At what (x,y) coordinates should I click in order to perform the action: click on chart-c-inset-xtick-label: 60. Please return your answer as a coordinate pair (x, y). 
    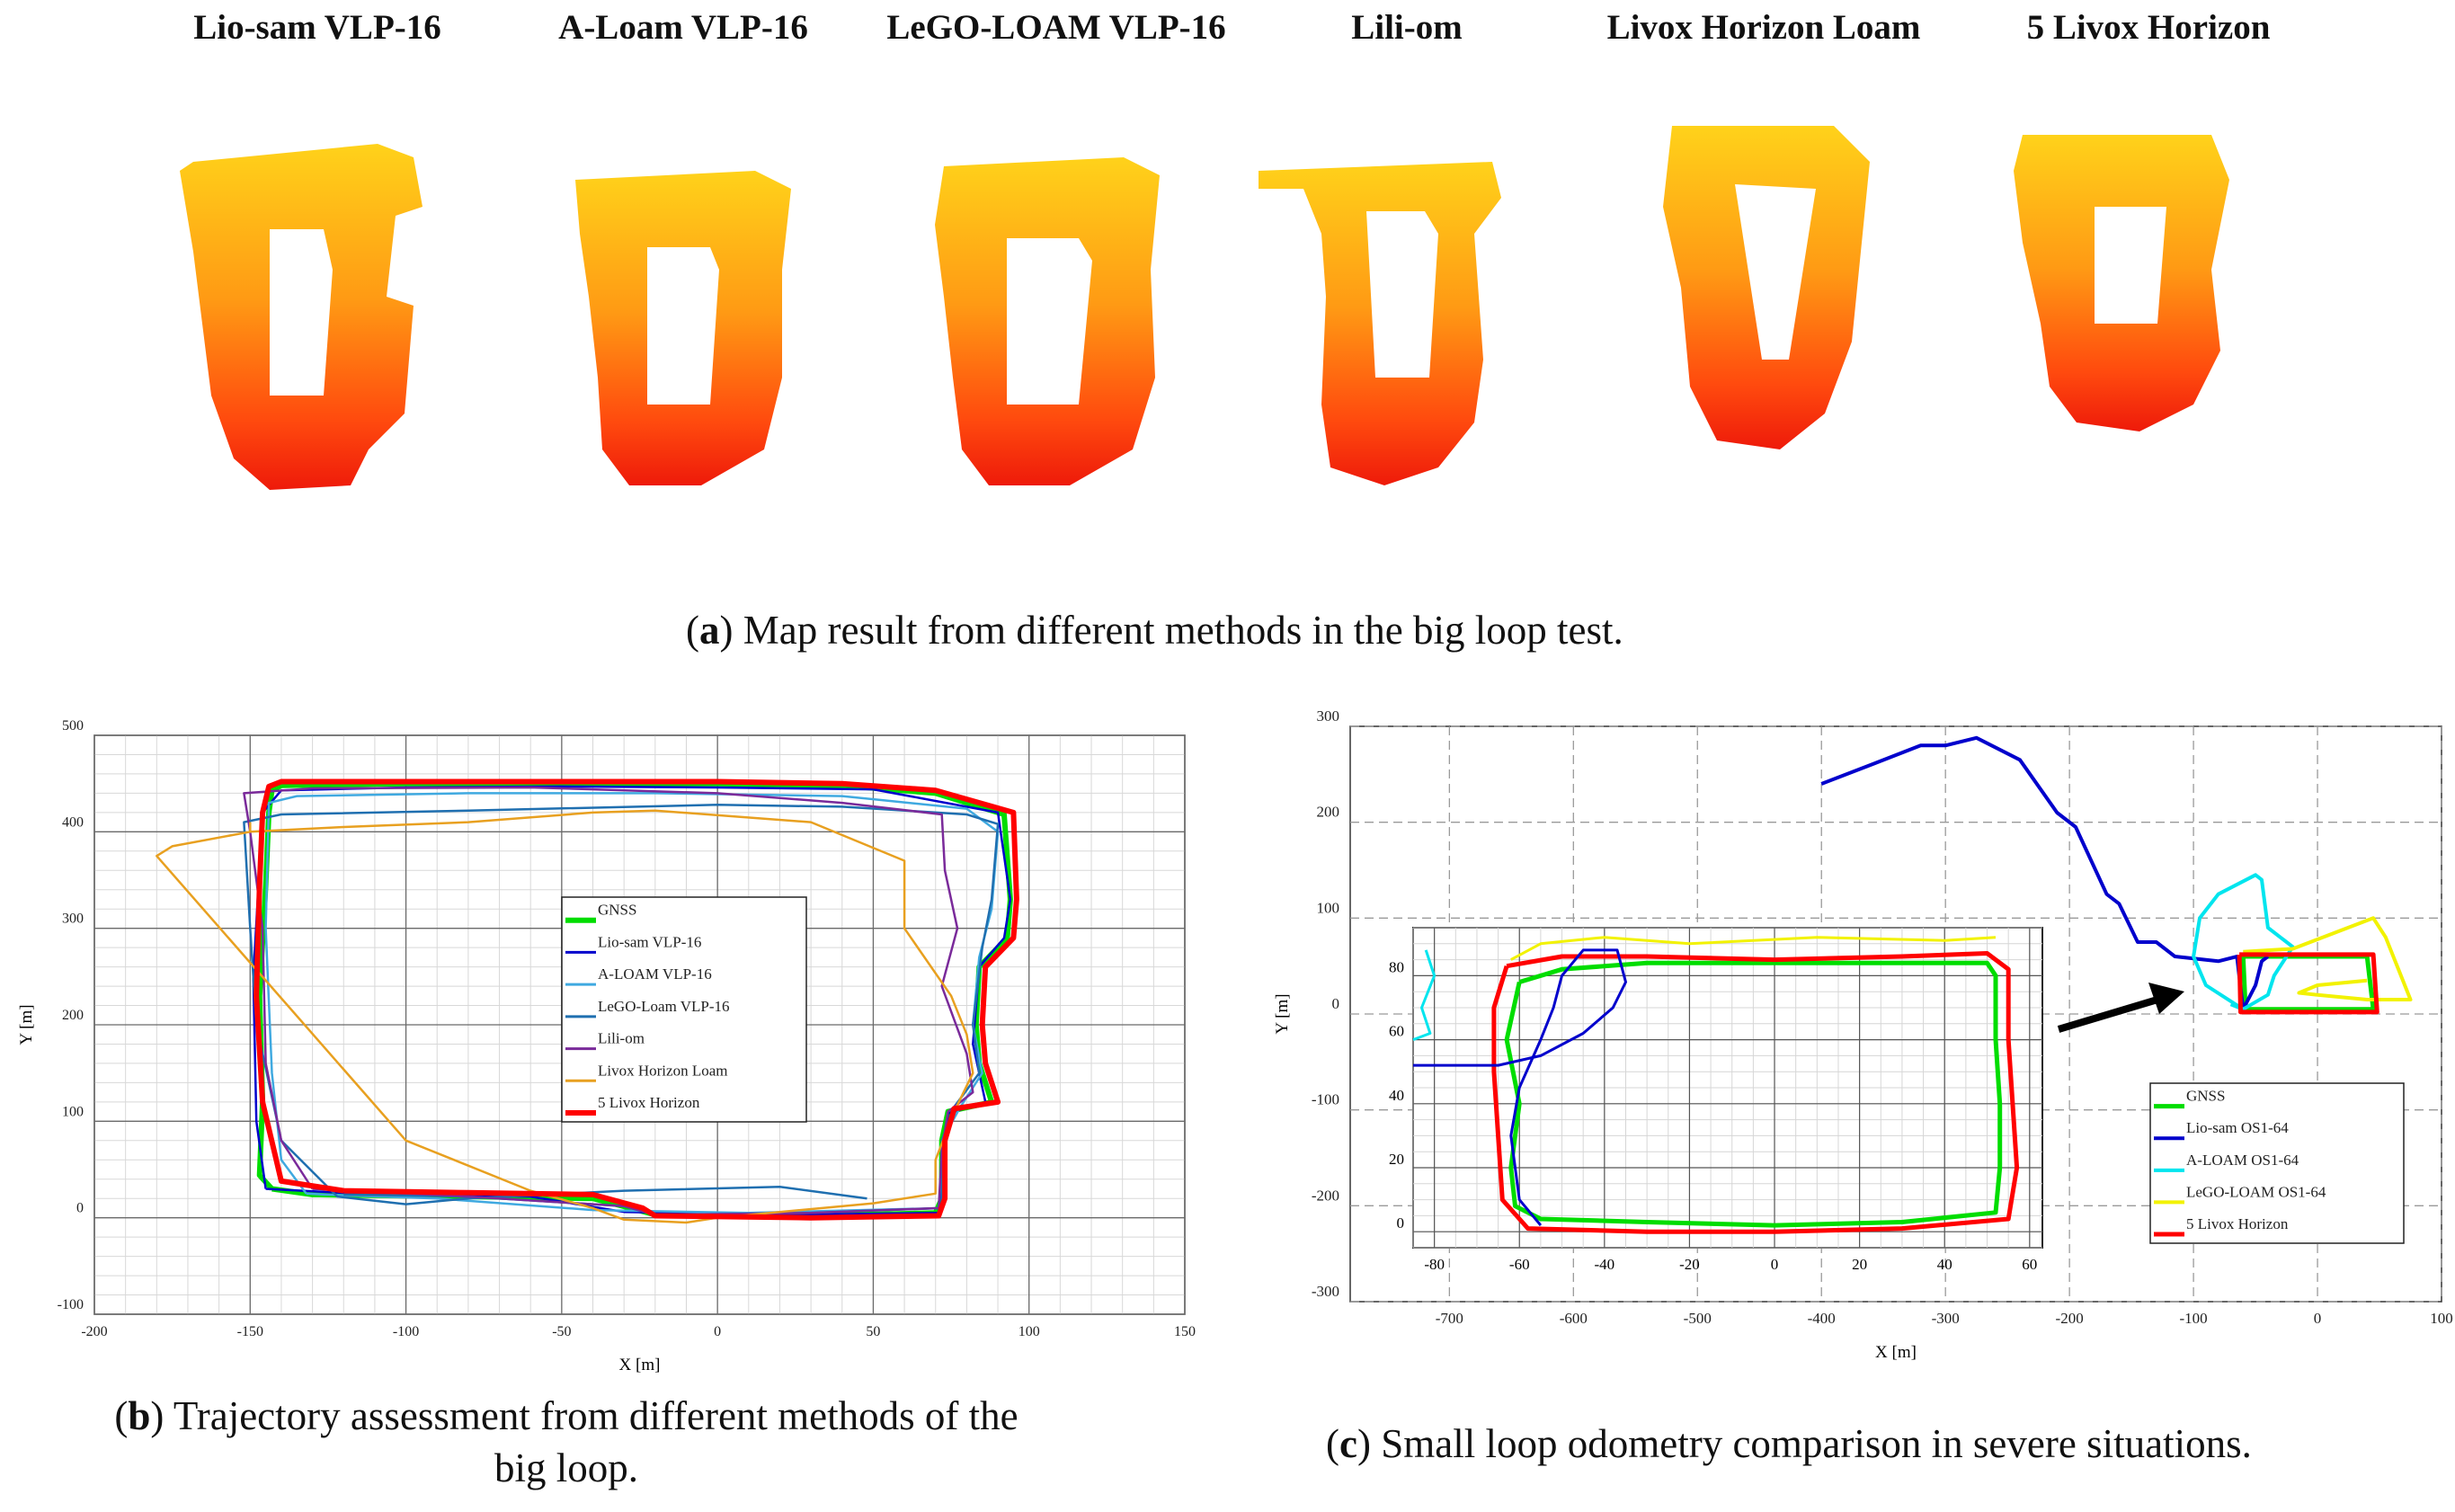
    Looking at the image, I should click on (2030, 1264).